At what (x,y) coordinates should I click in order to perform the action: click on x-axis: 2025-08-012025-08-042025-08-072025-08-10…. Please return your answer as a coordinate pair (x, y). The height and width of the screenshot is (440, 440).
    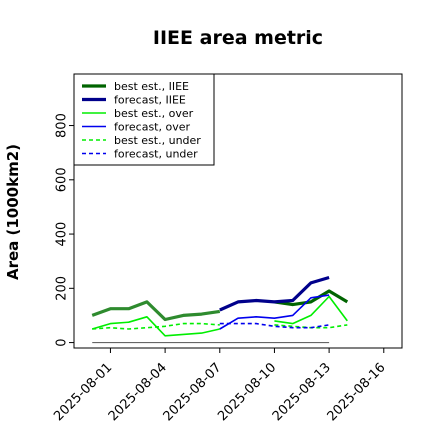
    Looking at the image, I should click on (220, 386).